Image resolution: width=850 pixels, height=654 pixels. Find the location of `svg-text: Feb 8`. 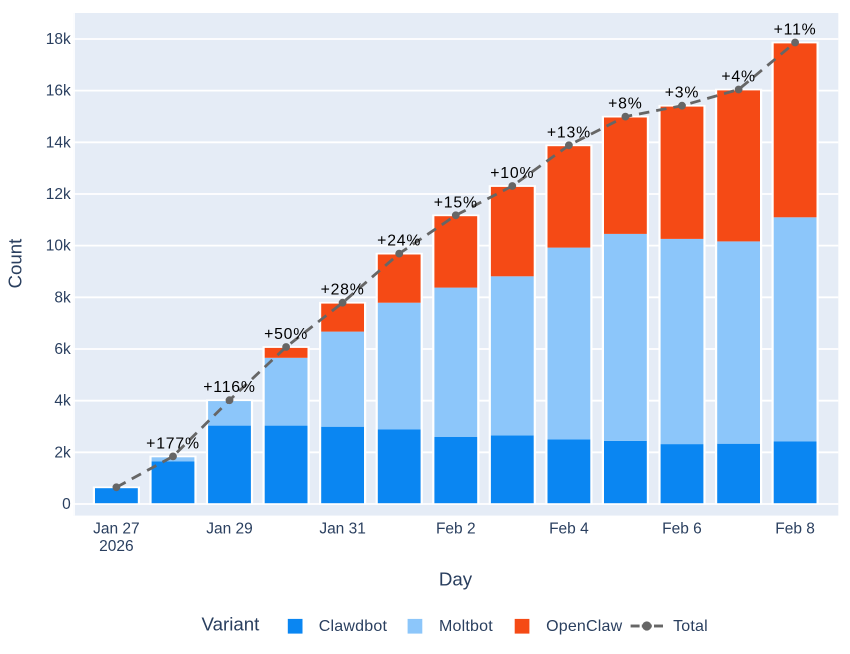

svg-text: Feb 8 is located at coordinates (795, 529).